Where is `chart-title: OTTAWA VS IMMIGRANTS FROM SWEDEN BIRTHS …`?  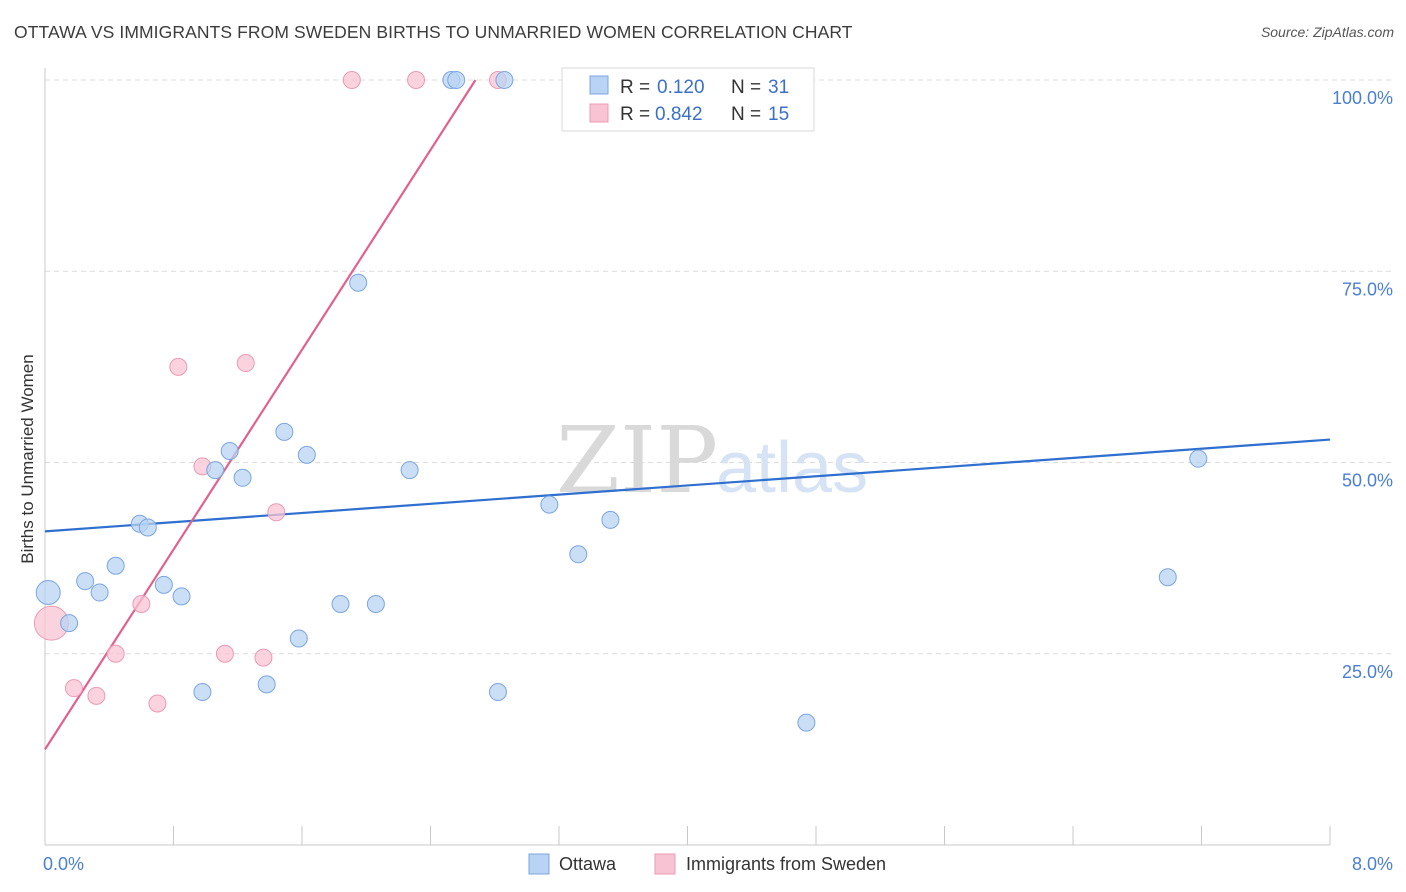 chart-title: OTTAWA VS IMMIGRANTS FROM SWEDEN BIRTHS … is located at coordinates (433, 32).